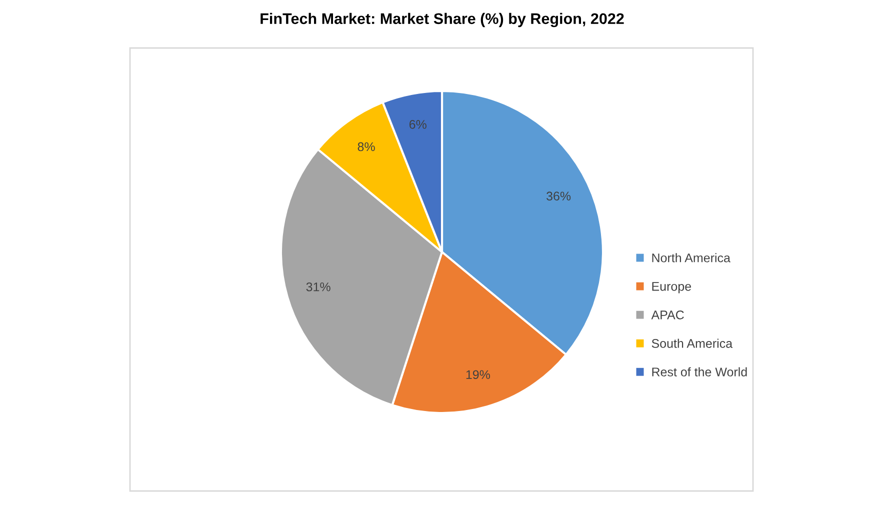 The width and height of the screenshot is (870, 519). What do you see at coordinates (691, 257) in the screenshot?
I see `legend-label: North America` at bounding box center [691, 257].